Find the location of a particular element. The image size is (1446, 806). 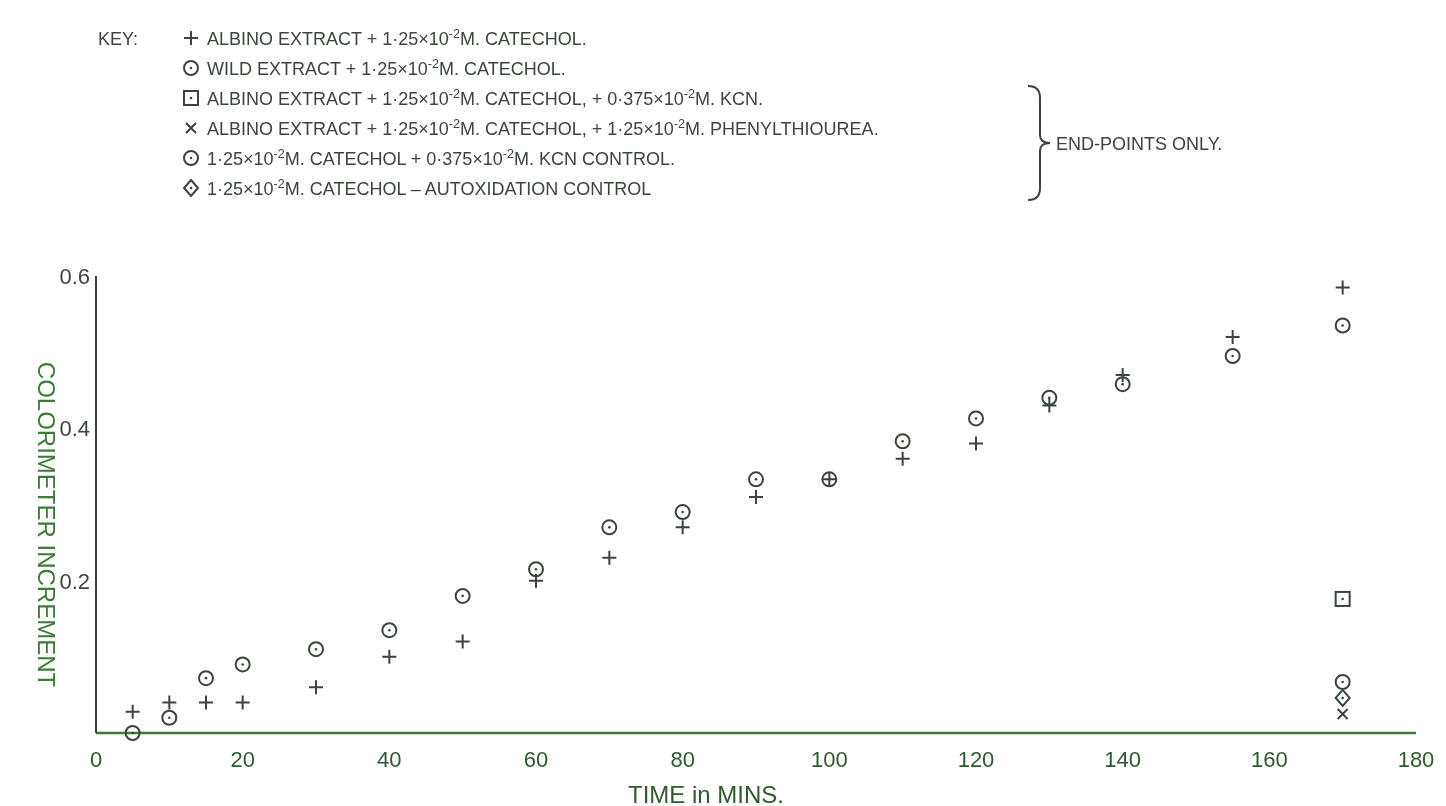

text: END-POINTS ONLY. is located at coordinates (1139, 144).